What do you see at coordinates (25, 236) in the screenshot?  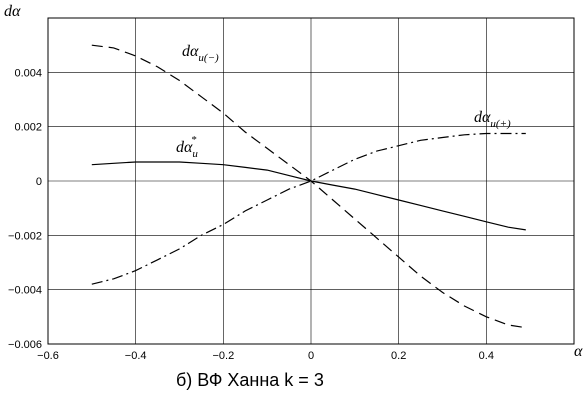 I see `y-tick-label: −0.002` at bounding box center [25, 236].